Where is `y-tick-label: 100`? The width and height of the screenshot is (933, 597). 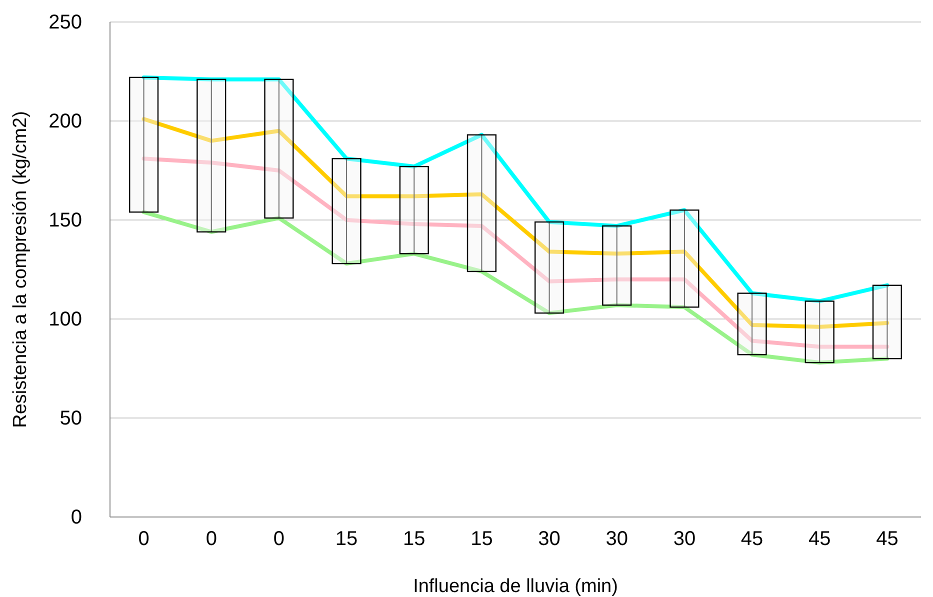 y-tick-label: 100 is located at coordinates (65, 319).